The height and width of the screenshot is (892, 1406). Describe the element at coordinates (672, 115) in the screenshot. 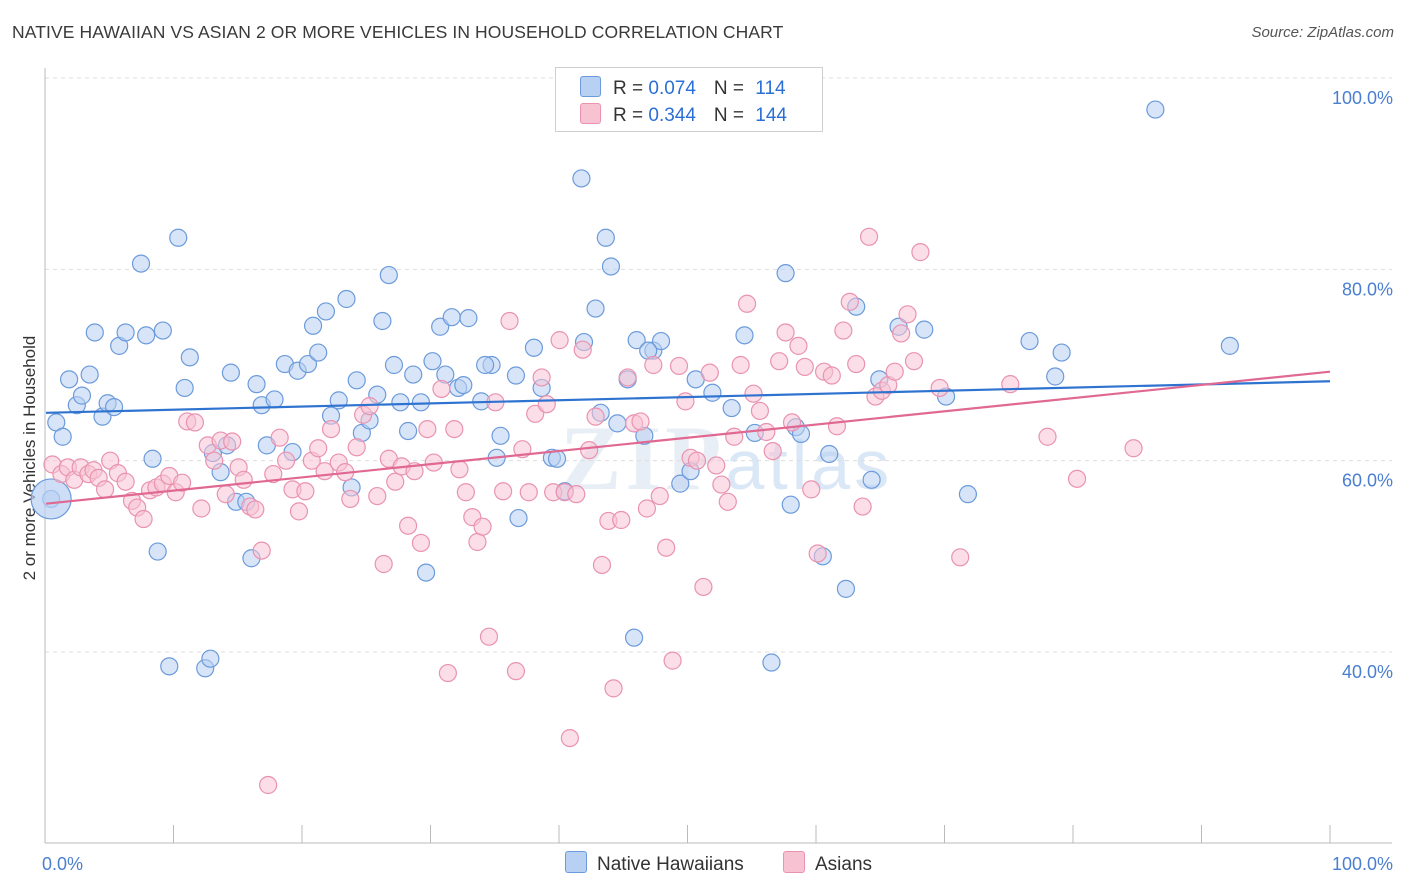

I see `legend-r-value: 0.344` at that location.